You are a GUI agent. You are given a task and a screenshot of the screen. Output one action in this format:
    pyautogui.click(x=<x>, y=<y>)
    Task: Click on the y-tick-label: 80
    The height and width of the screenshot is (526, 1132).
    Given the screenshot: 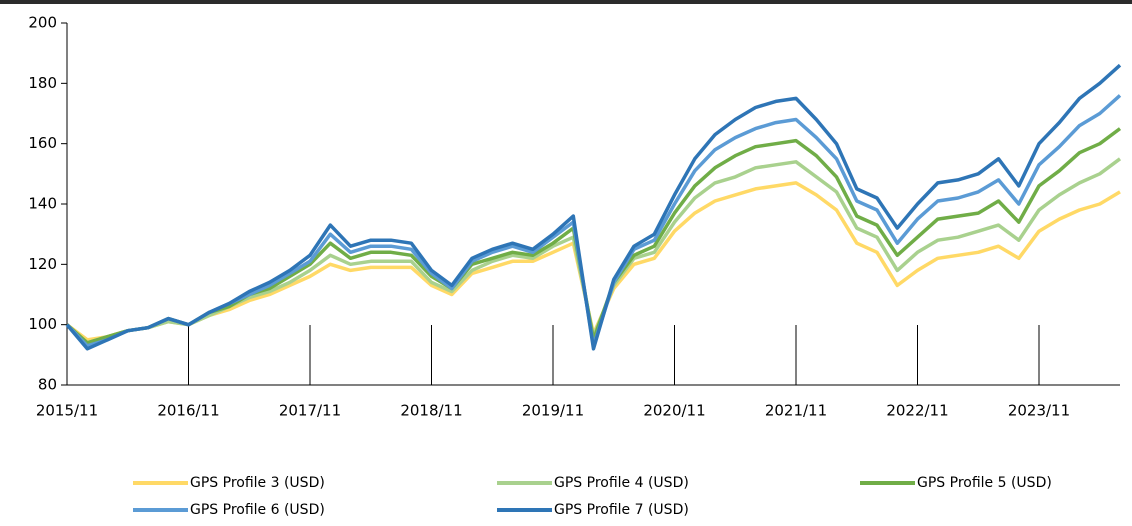 What is the action you would take?
    pyautogui.click(x=47, y=385)
    